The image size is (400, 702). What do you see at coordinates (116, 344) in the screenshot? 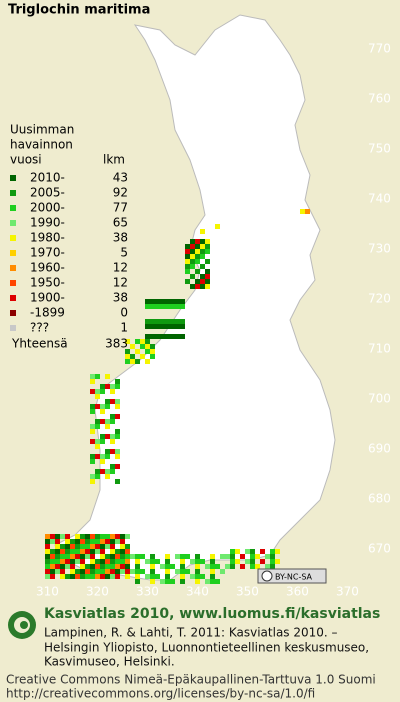
I see `legend-total: 383` at bounding box center [116, 344].